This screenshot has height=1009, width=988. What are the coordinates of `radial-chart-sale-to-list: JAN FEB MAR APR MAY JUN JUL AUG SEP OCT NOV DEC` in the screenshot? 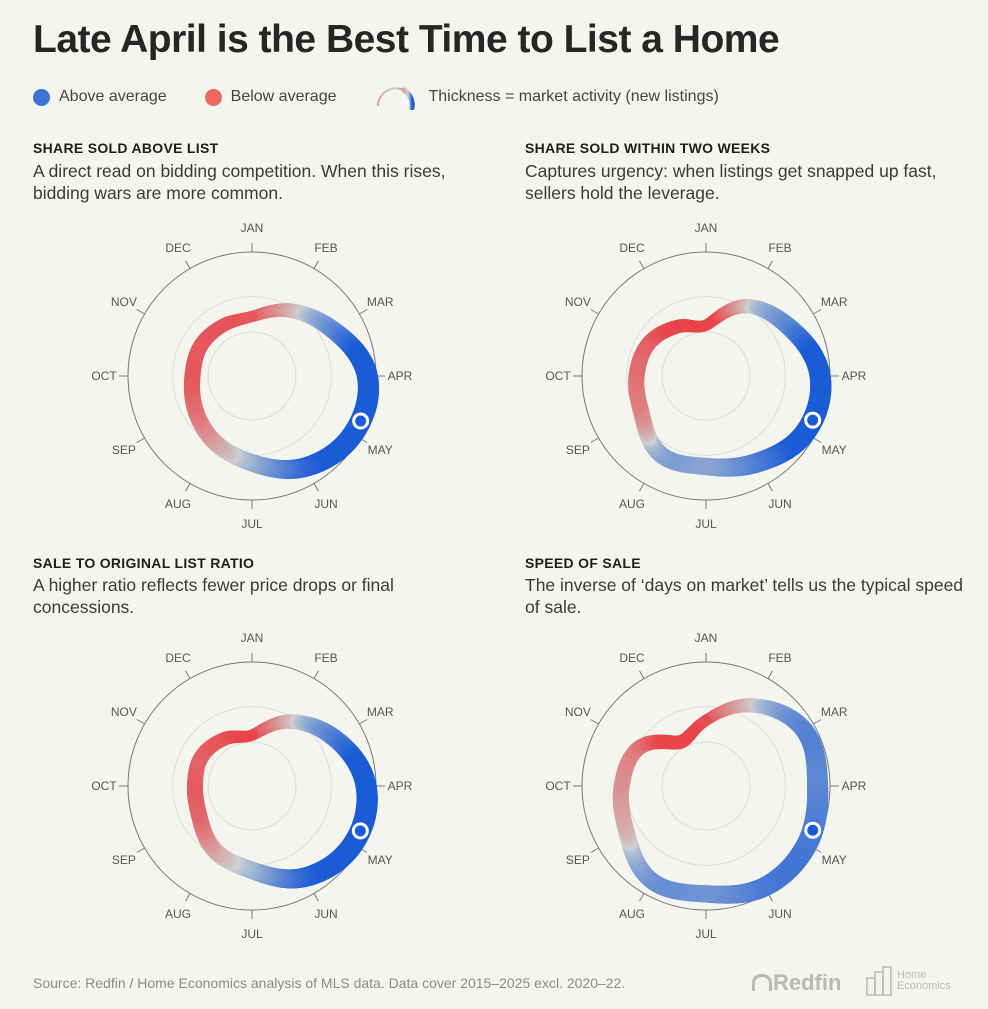 It's located at (252, 786).